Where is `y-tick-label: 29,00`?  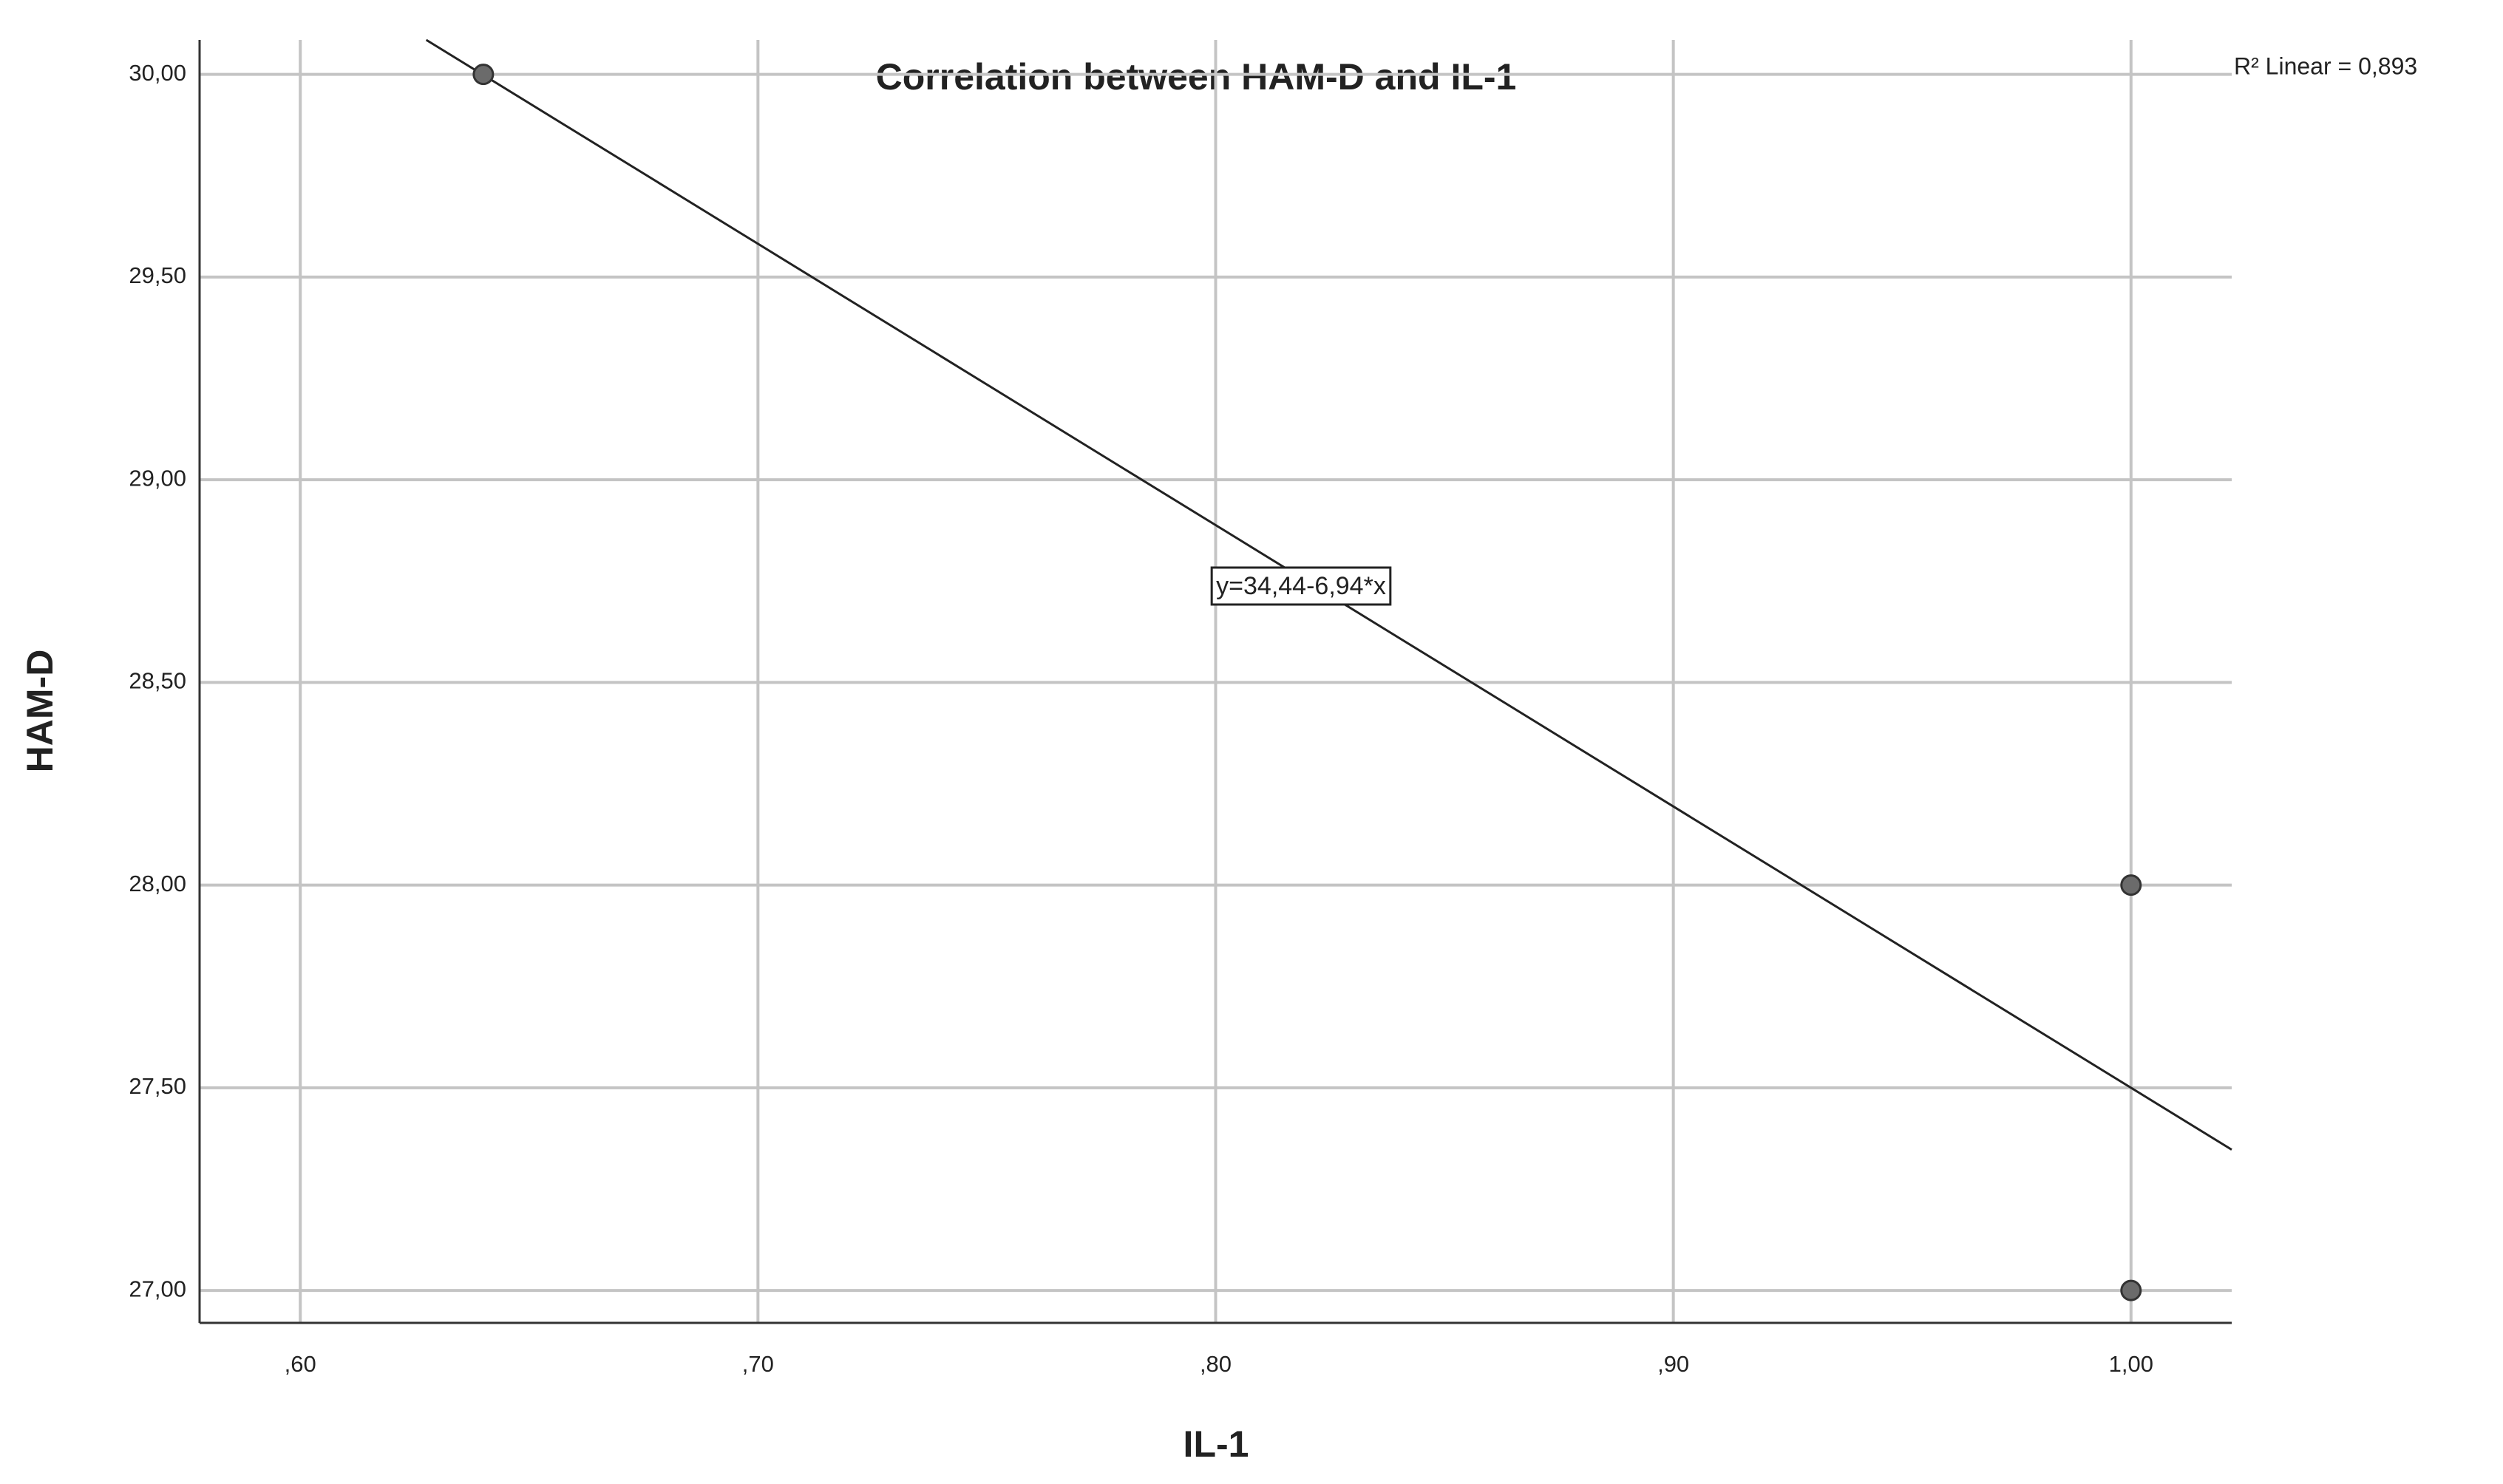
y-tick-label: 29,00 is located at coordinates (157, 478).